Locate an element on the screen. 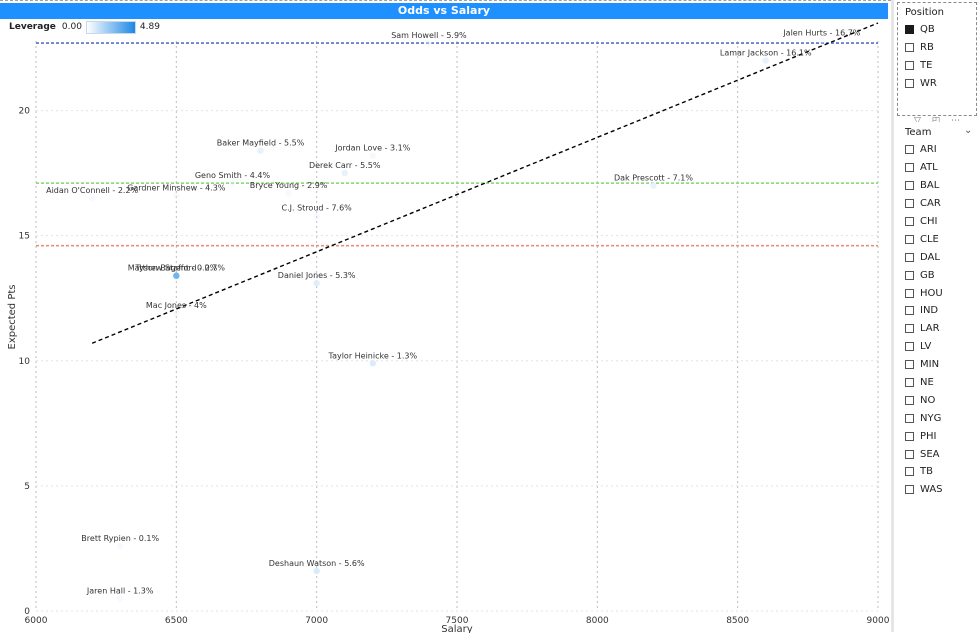 The image size is (980, 633). position-slicer-title: Position is located at coordinates (924, 12).